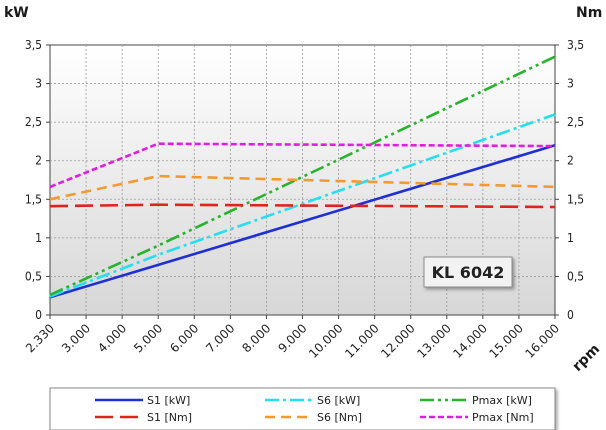 The width and height of the screenshot is (606, 430). Describe the element at coordinates (220, 338) in the screenshot. I see `x-tick-label: 7.000` at that location.